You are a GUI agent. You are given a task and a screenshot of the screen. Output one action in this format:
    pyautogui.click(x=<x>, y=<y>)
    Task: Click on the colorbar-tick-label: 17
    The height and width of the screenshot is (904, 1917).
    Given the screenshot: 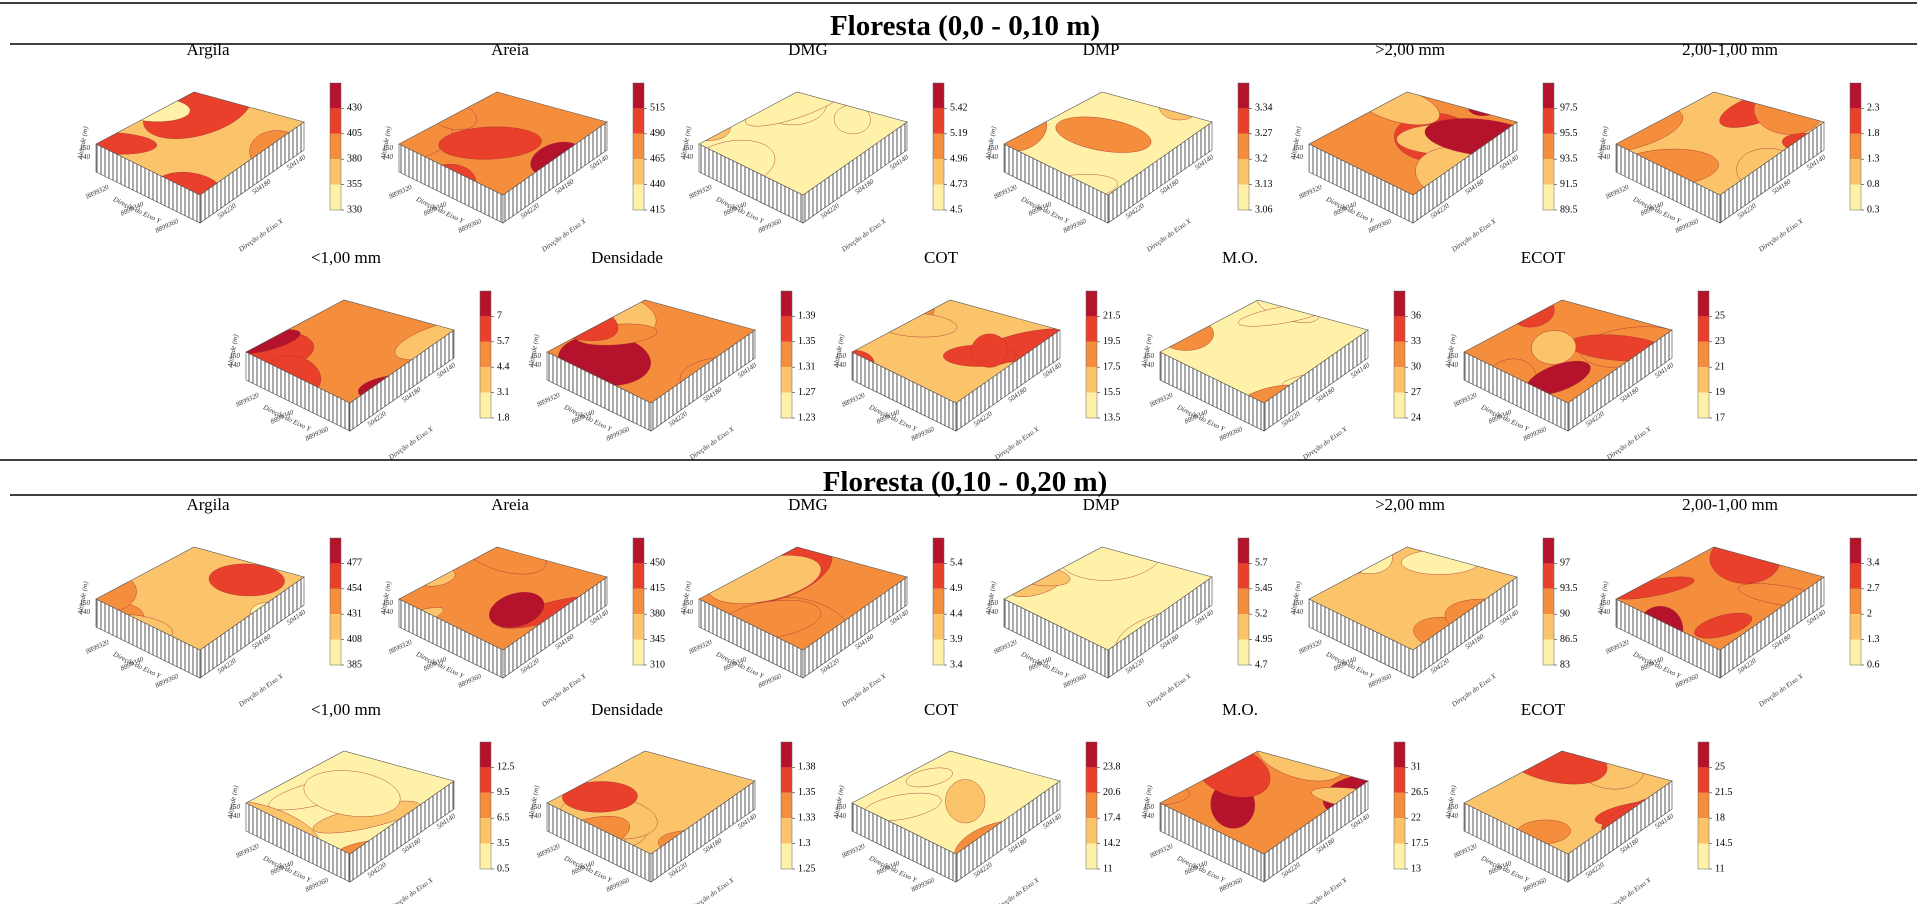 What is the action you would take?
    pyautogui.click(x=1720, y=417)
    